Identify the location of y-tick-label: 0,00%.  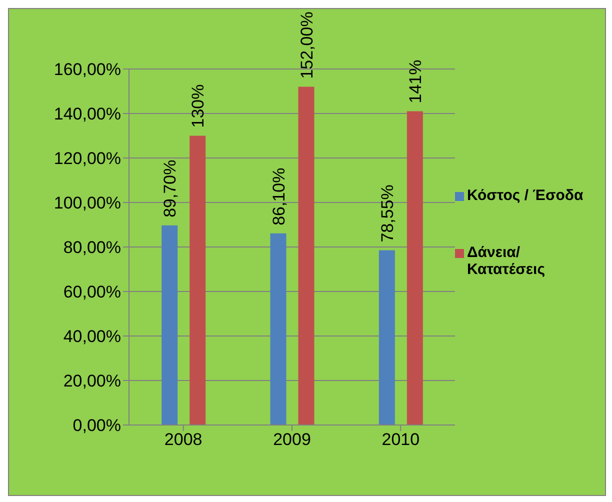
(96, 426).